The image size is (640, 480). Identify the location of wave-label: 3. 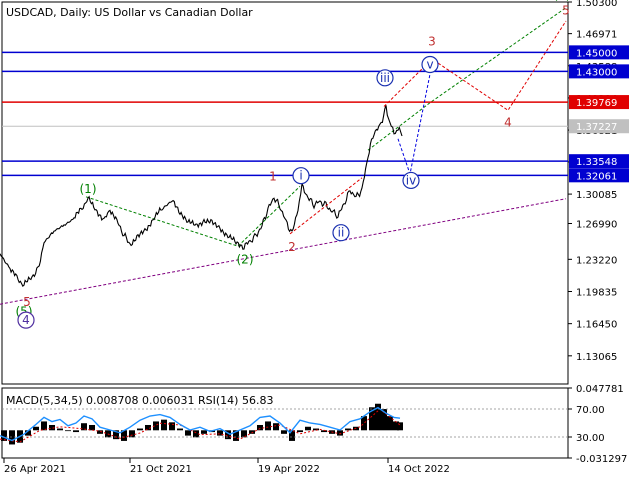
(432, 42).